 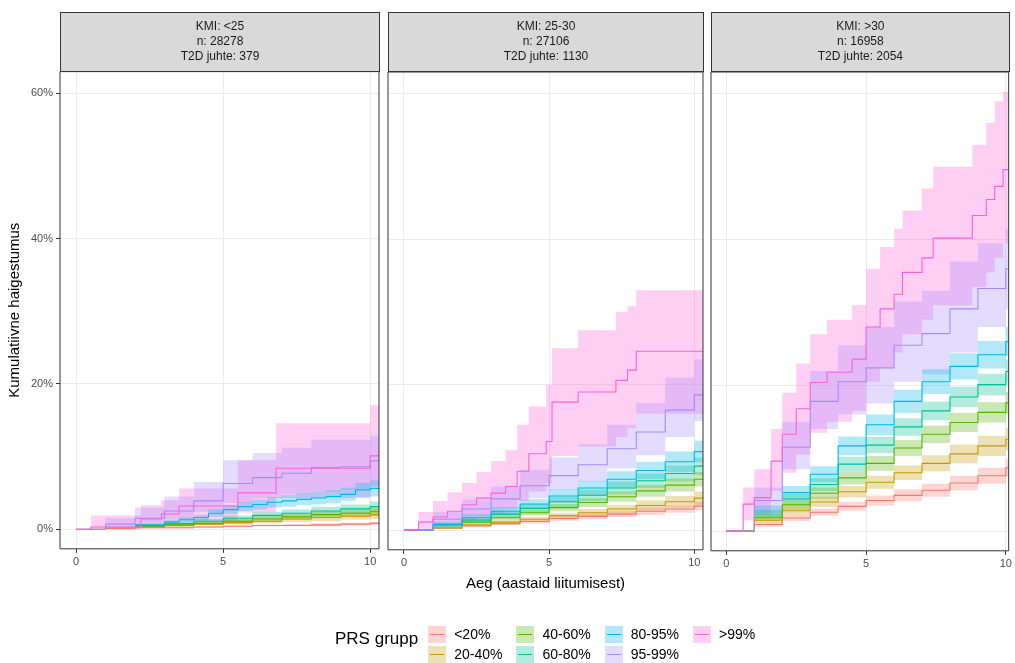 I want to click on y-tick-label: 60%, so click(x=42, y=92).